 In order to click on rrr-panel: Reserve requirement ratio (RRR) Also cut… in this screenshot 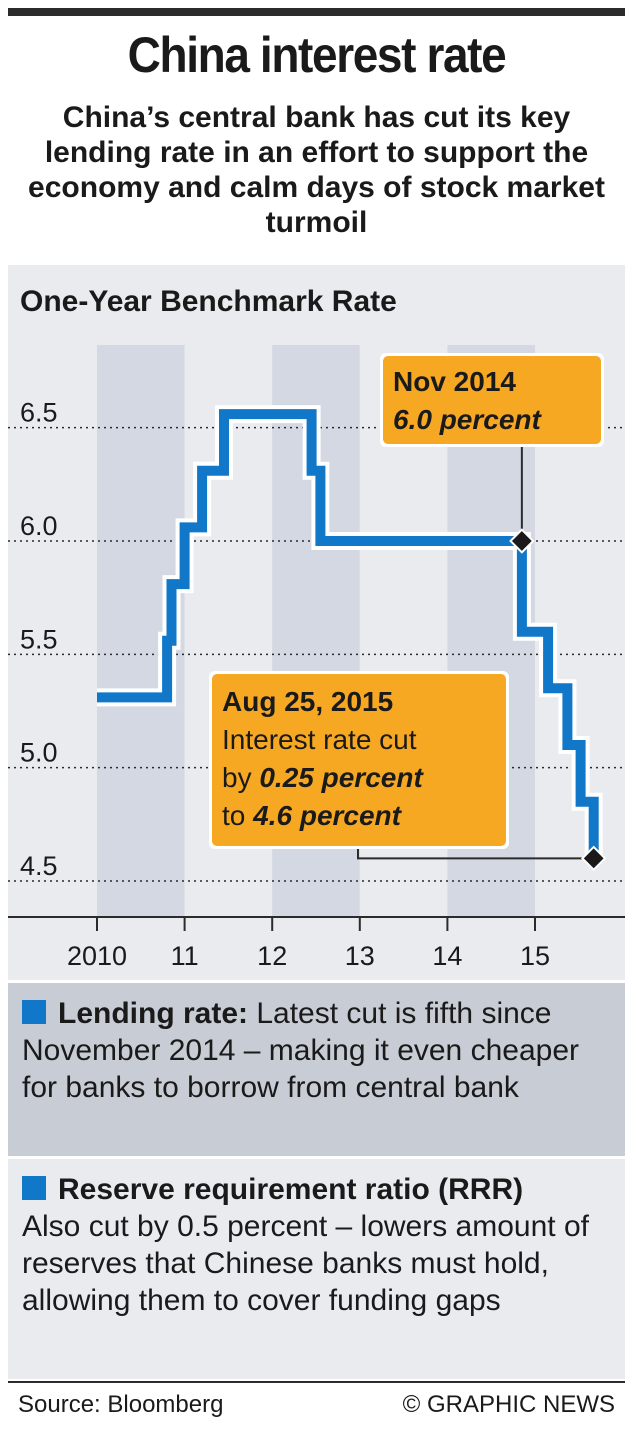, I will do `click(316, 1269)`.